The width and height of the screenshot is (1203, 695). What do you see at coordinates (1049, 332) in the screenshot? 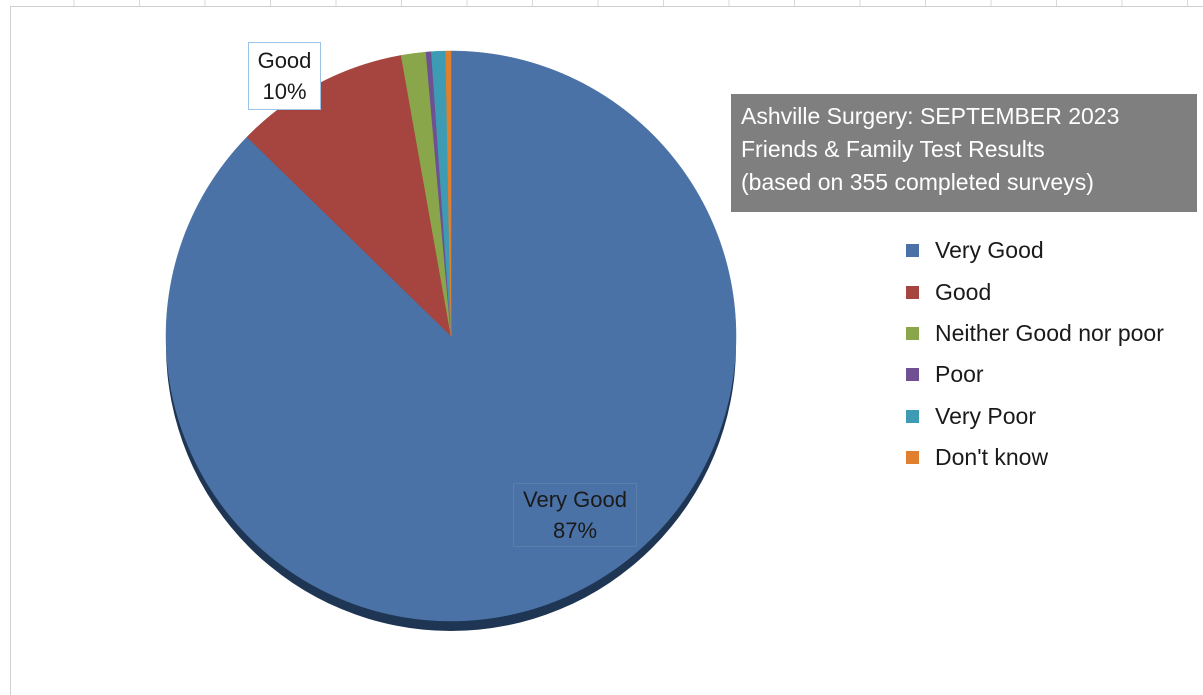
I see `legend-label-neither: Neither Good nor poor` at bounding box center [1049, 332].